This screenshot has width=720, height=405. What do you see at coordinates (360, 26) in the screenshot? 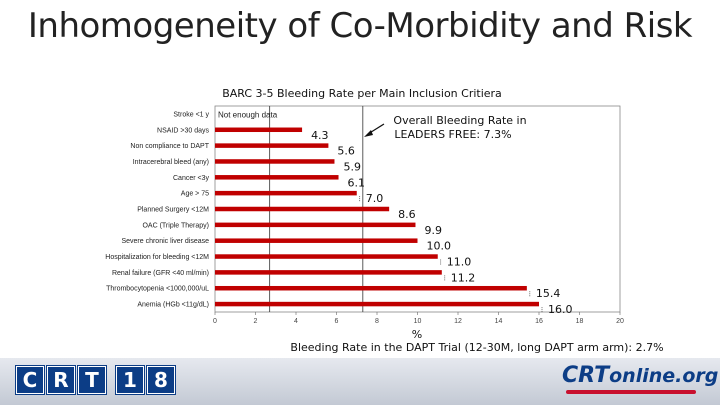
I see `slide-title: Inhomogeneity of Co-Morbidity and Risk` at bounding box center [360, 26].